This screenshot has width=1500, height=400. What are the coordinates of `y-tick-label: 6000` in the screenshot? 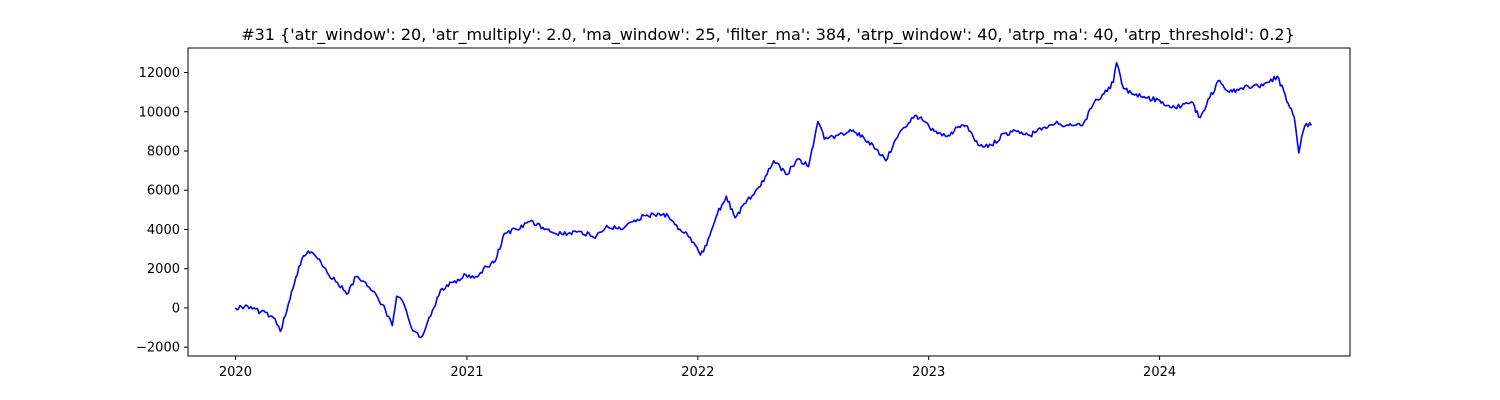 It's located at (163, 191).